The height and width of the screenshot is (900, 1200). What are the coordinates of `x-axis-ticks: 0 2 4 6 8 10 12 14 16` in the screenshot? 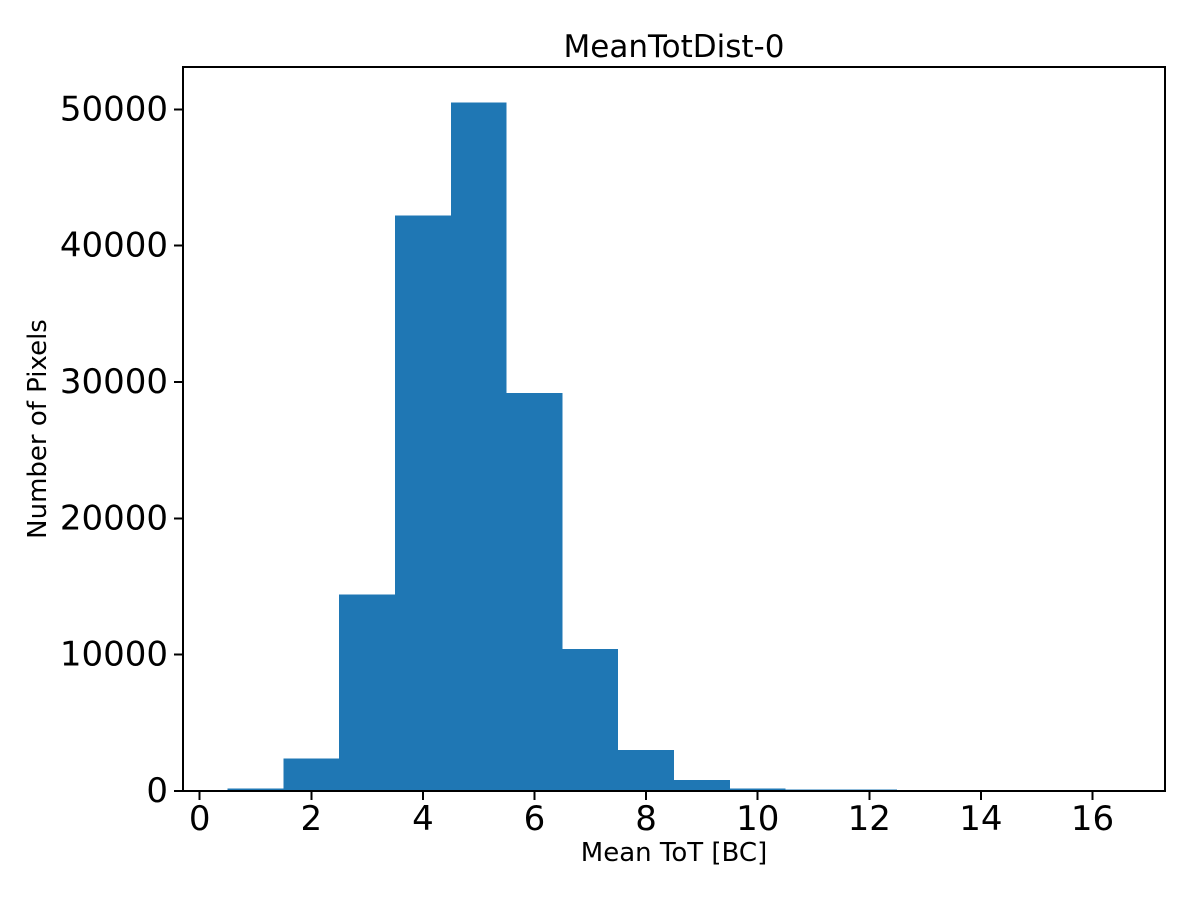 It's located at (651, 815).